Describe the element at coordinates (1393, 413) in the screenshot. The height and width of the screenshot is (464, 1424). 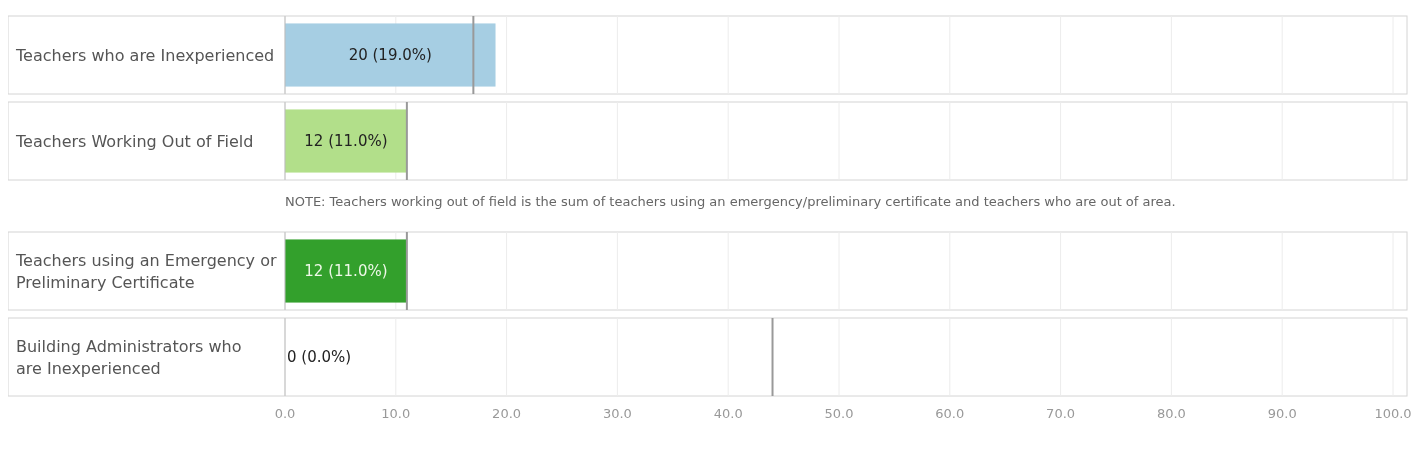
I see `x-tick-label: 100.0` at that location.